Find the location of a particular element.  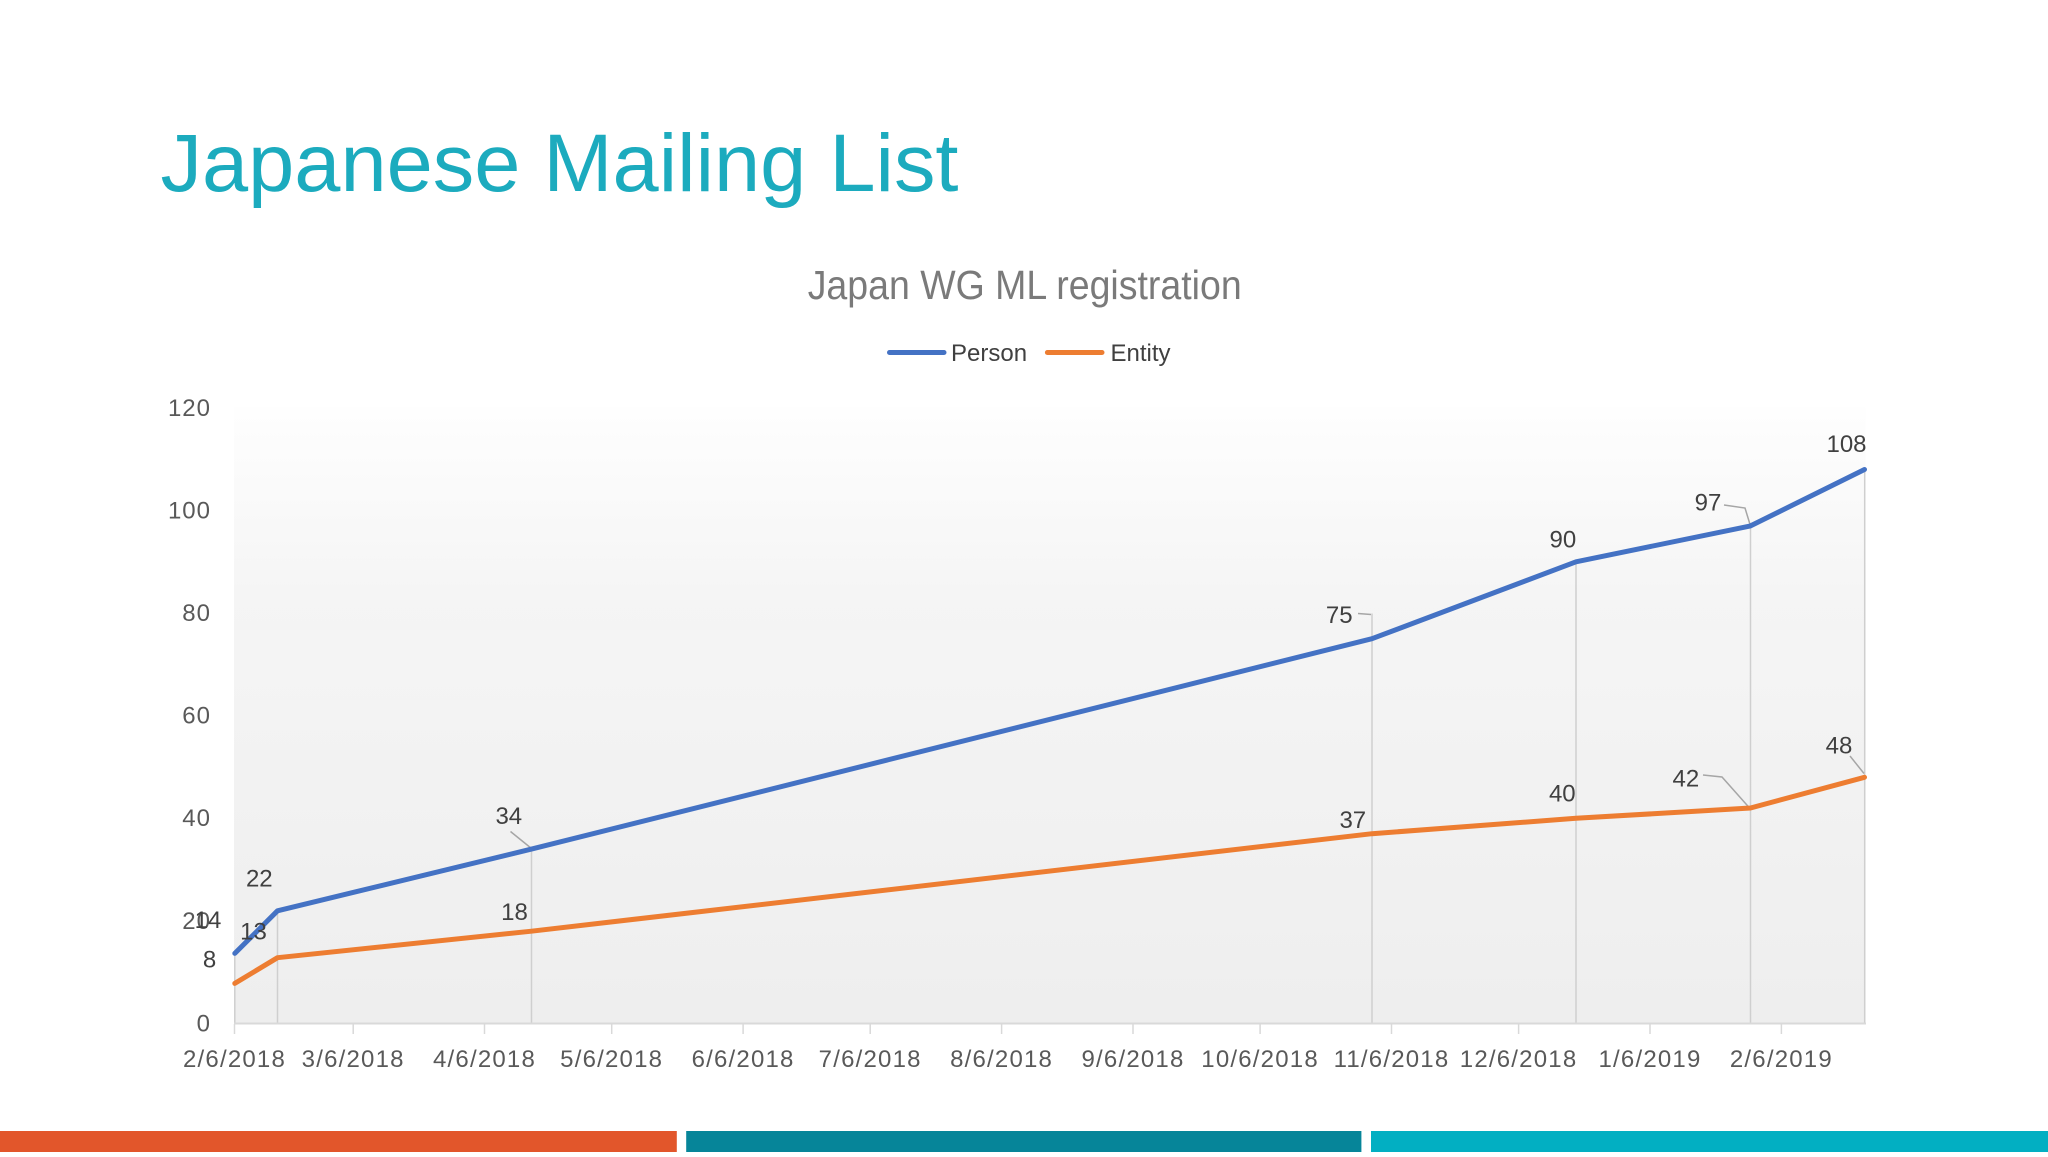

svg-text: 90 is located at coordinates (1563, 540).